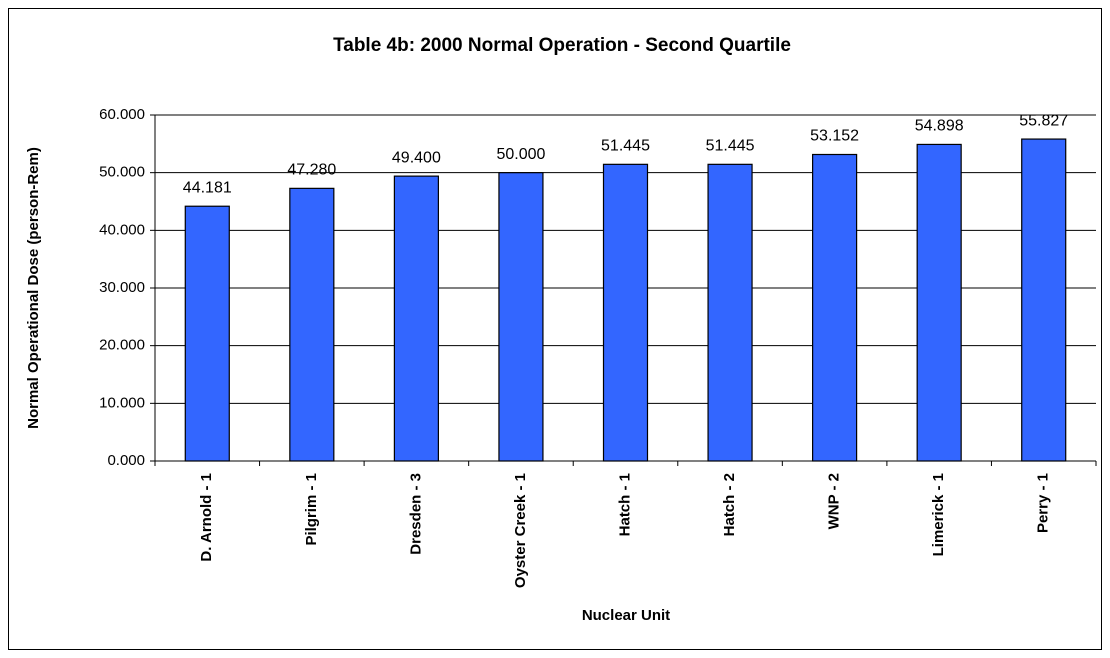  I want to click on value-label: 50.000, so click(520, 154).